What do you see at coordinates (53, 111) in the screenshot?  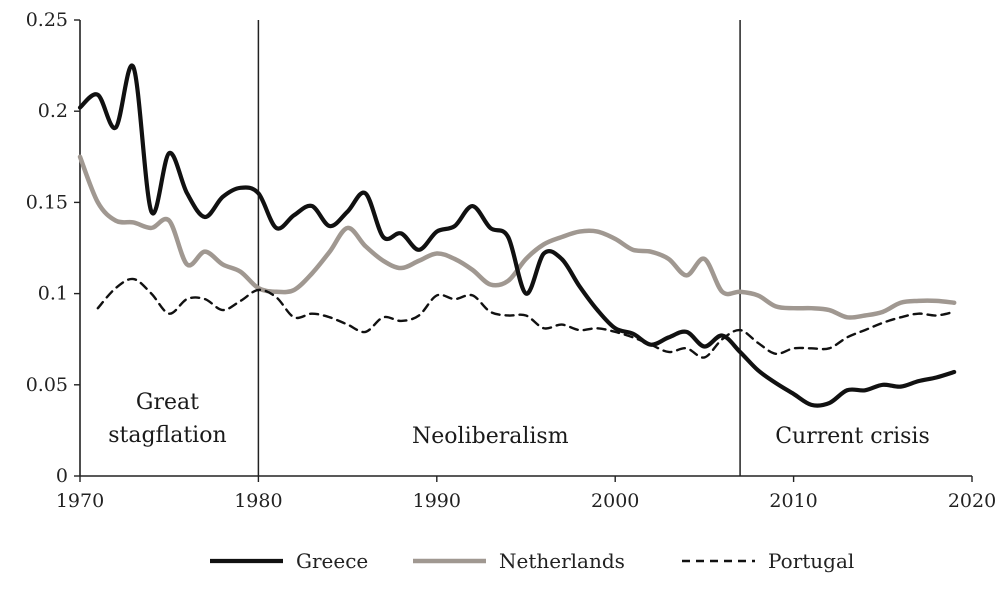 I see `y-tick-label: 0.2` at bounding box center [53, 111].